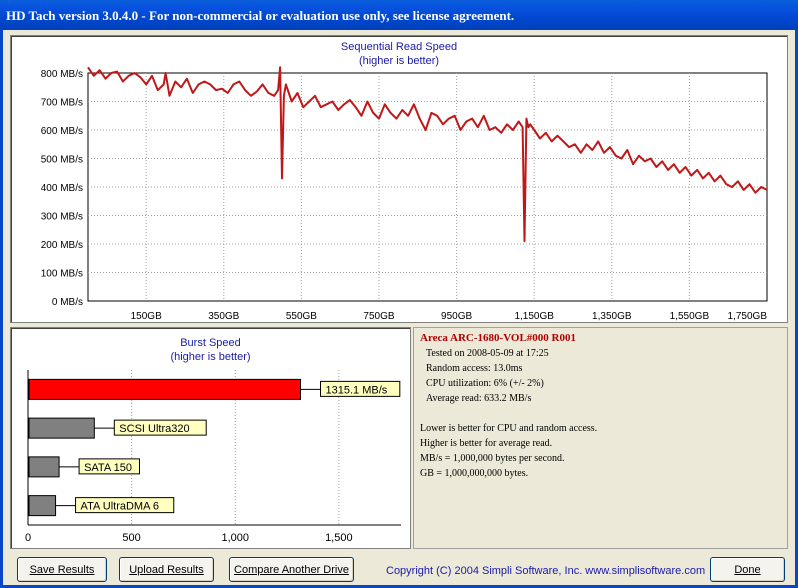 This screenshot has height=588, width=798. What do you see at coordinates (28, 538) in the screenshot?
I see `burst-tick-label: 0` at bounding box center [28, 538].